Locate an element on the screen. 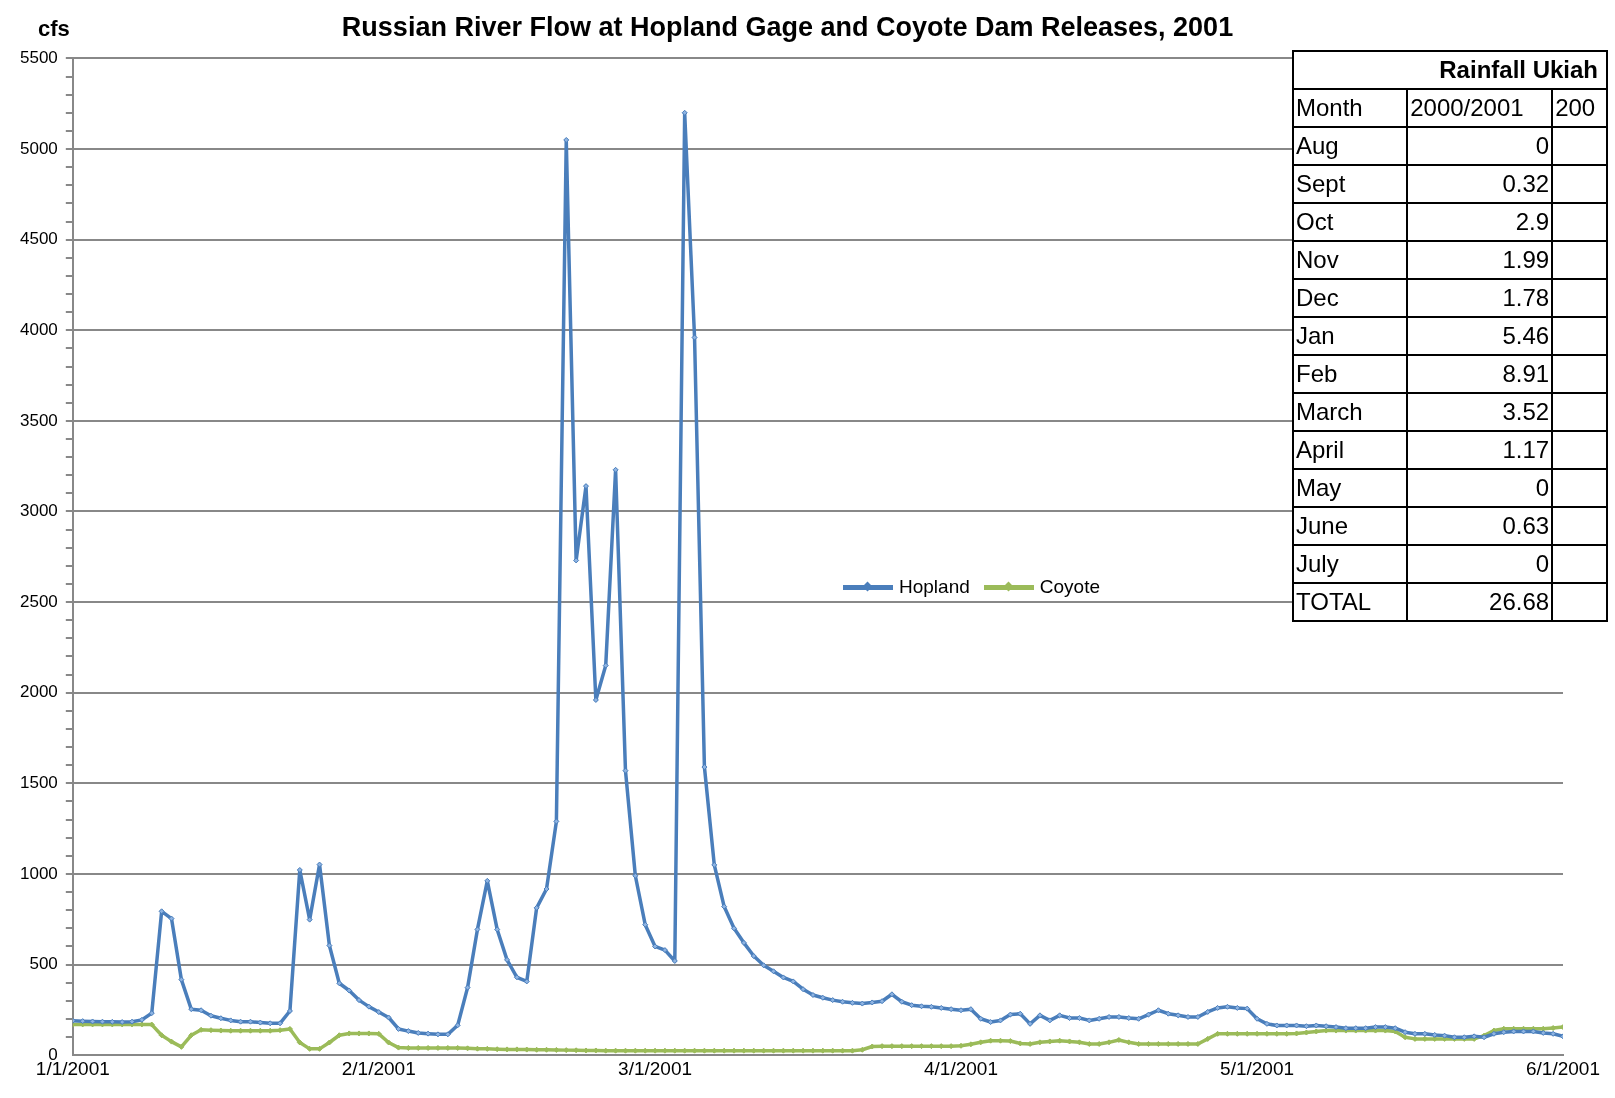 The width and height of the screenshot is (1615, 1098). y-tick-label: 2500 is located at coordinates (38, 601).